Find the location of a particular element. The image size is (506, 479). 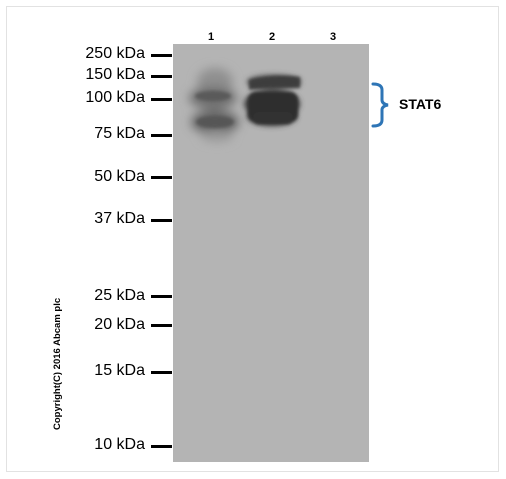

marker-label-75: 75 kDa is located at coordinates (119, 133).